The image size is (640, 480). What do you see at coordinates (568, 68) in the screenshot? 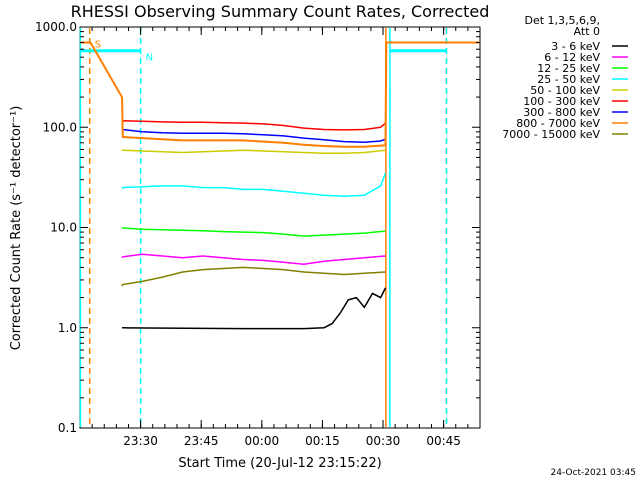
I see `legend-entry-label: 12 - 25 keV` at bounding box center [568, 68].